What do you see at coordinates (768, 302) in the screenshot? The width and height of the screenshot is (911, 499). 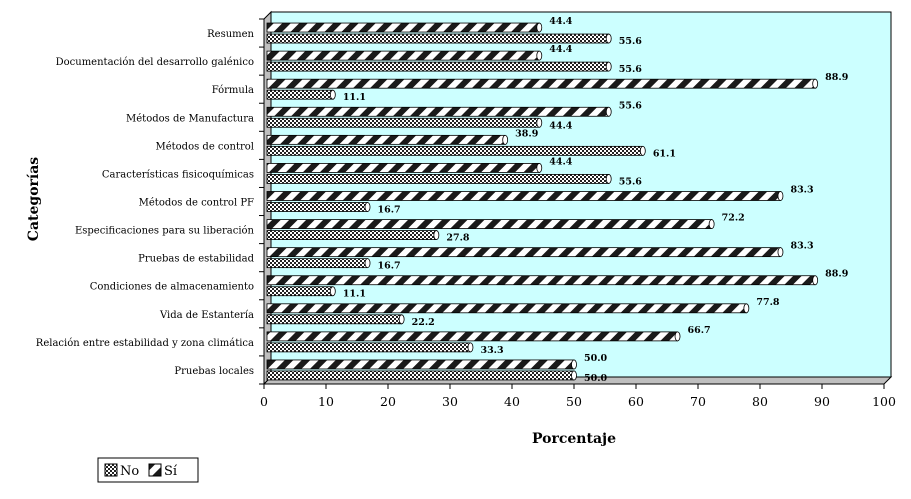 I see `value-label-si: 77.8` at bounding box center [768, 302].